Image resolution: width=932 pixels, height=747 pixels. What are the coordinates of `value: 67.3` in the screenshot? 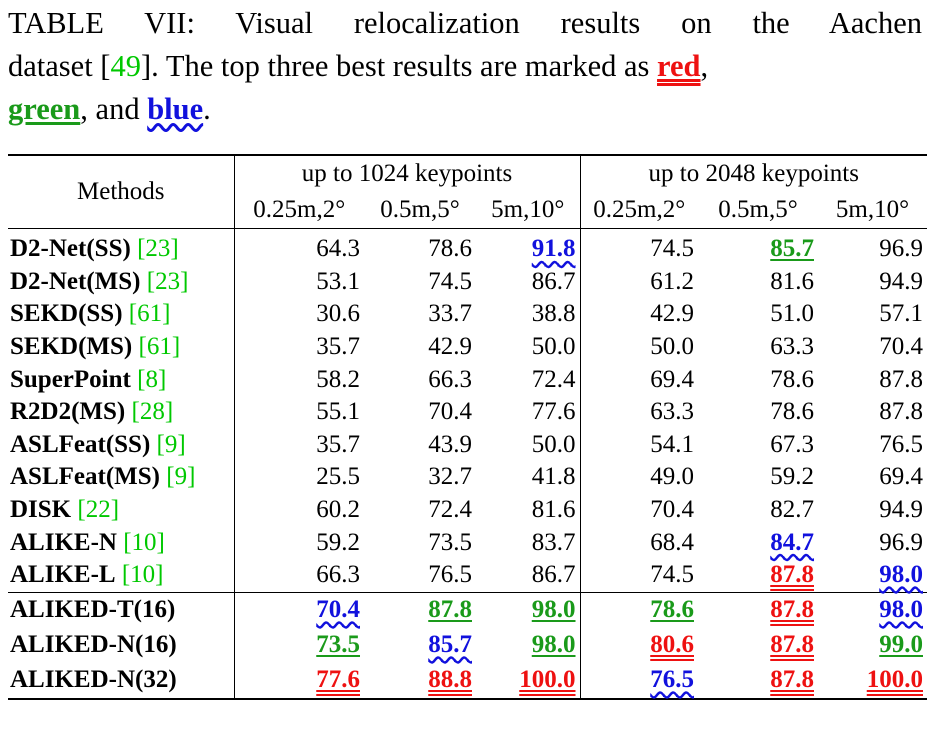 It's located at (792, 444).